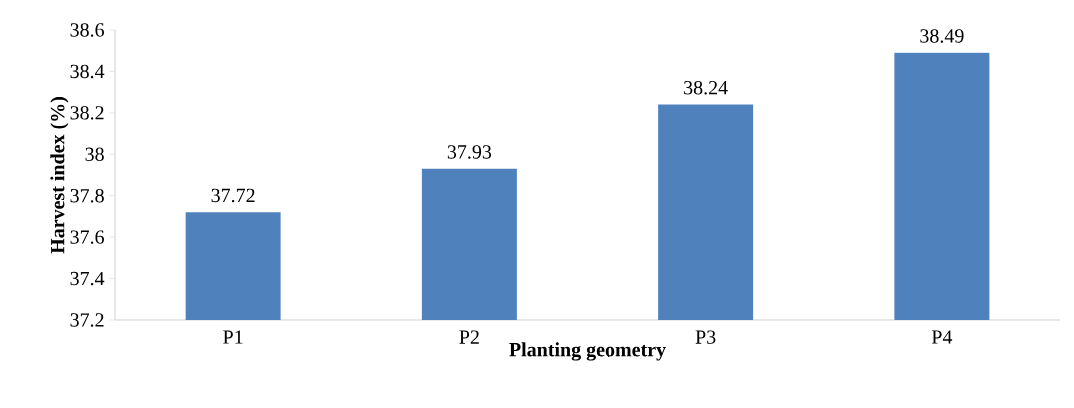  What do you see at coordinates (587, 351) in the screenshot?
I see `x-axis-title: Planting geometry` at bounding box center [587, 351].